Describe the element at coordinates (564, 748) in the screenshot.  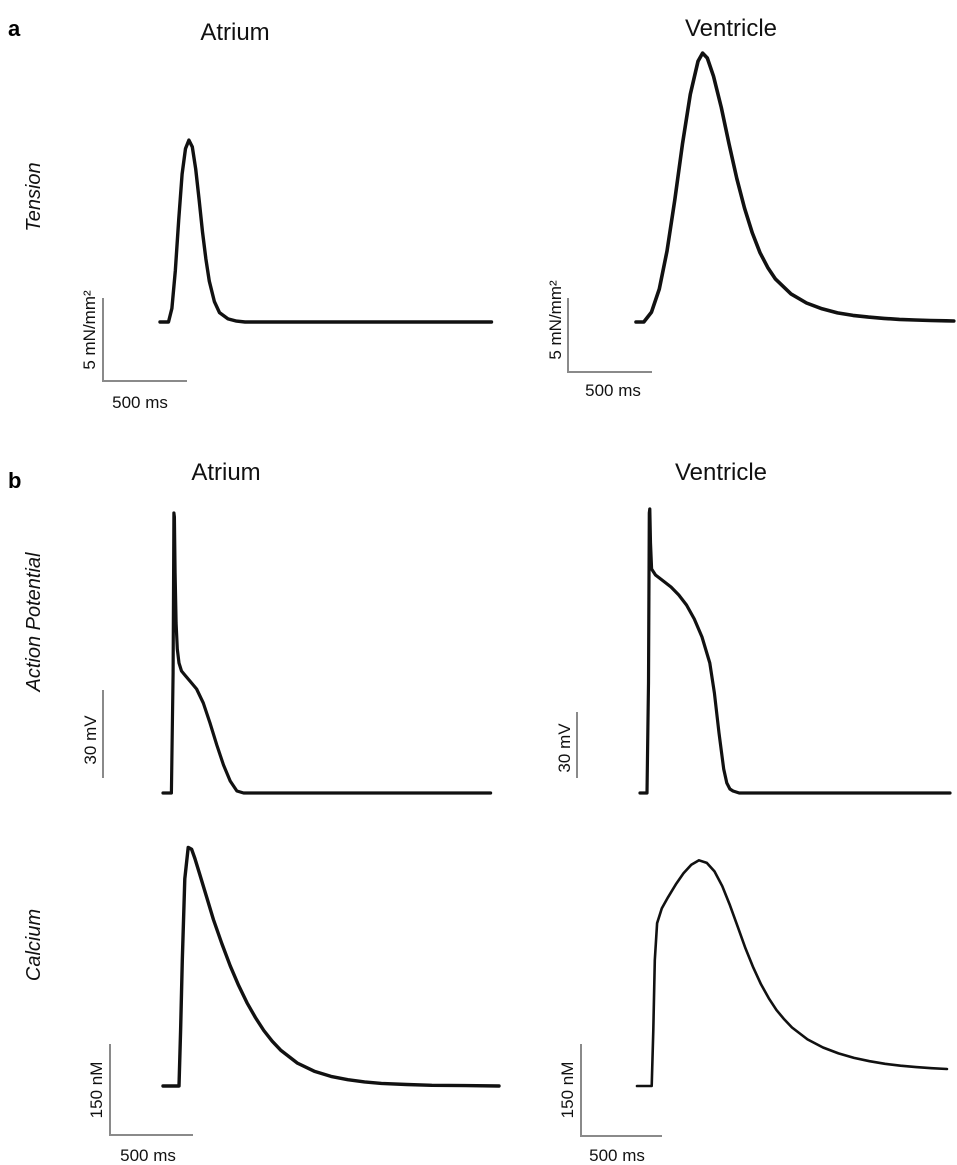
I see `scale-label-ap-ventricle-vertical: 30 mV` at that location.